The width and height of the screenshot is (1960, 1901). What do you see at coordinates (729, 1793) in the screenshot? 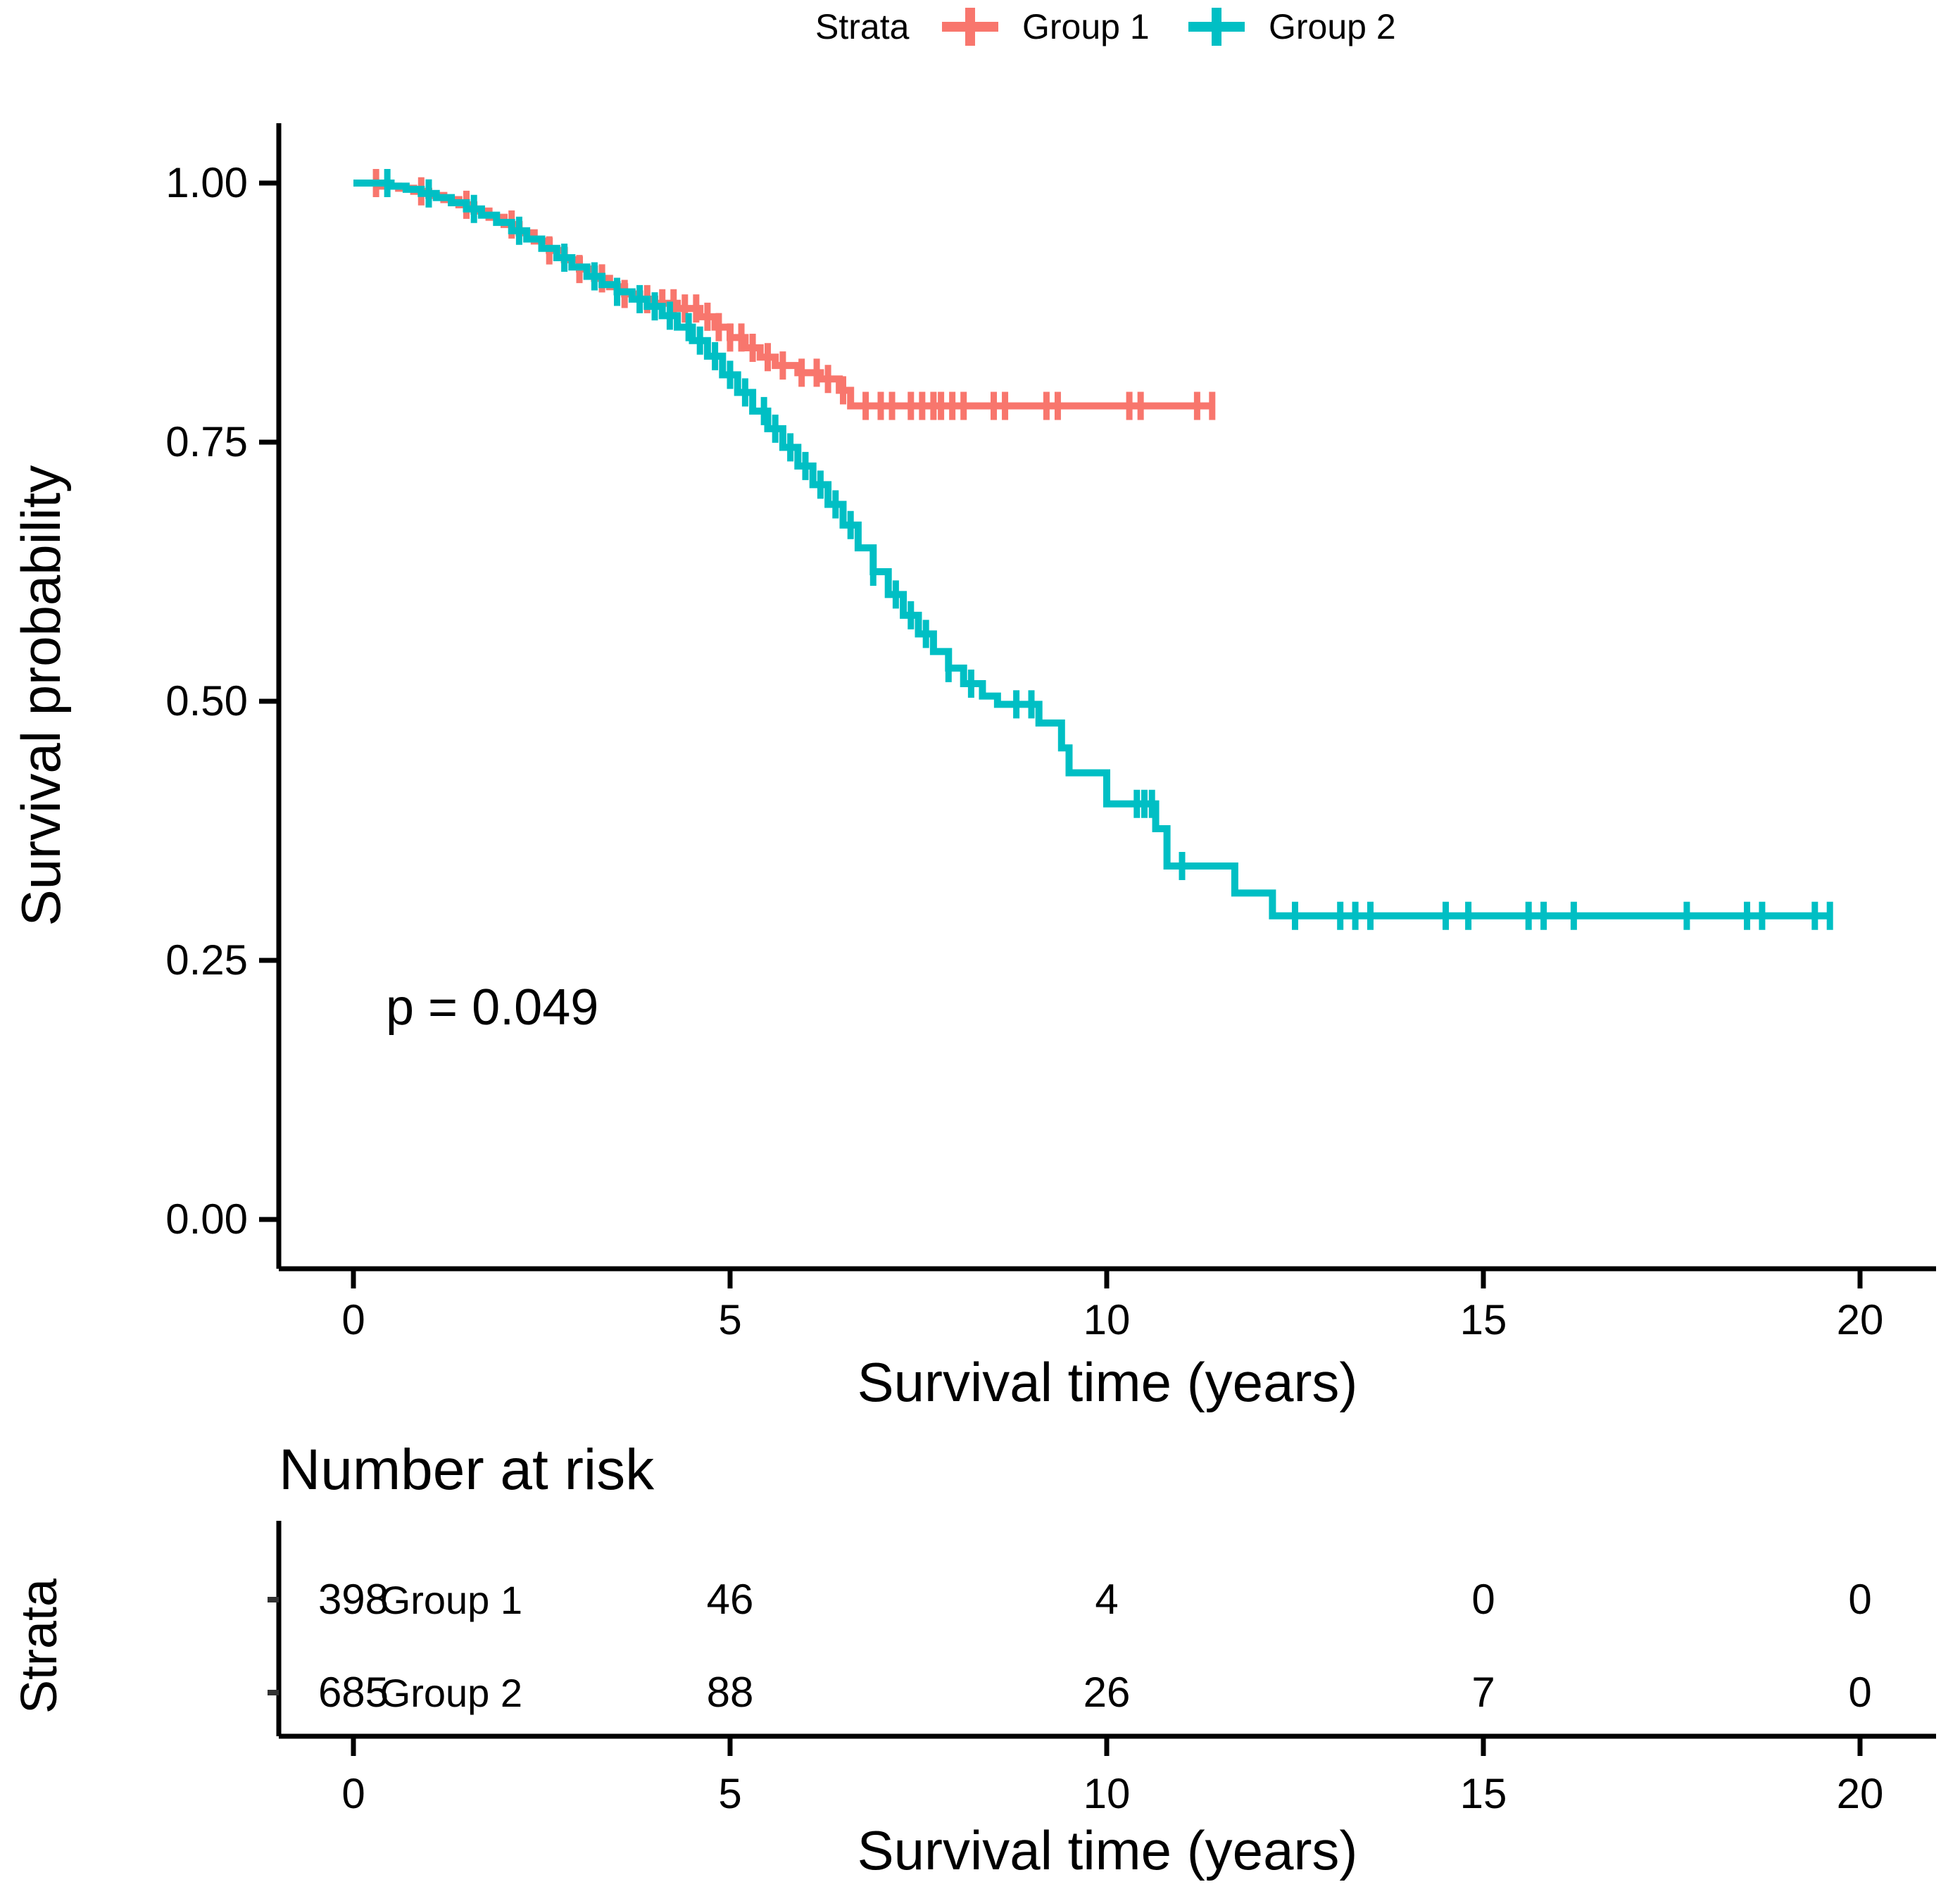
I see `risk-x-tick-5: 5` at bounding box center [729, 1793].